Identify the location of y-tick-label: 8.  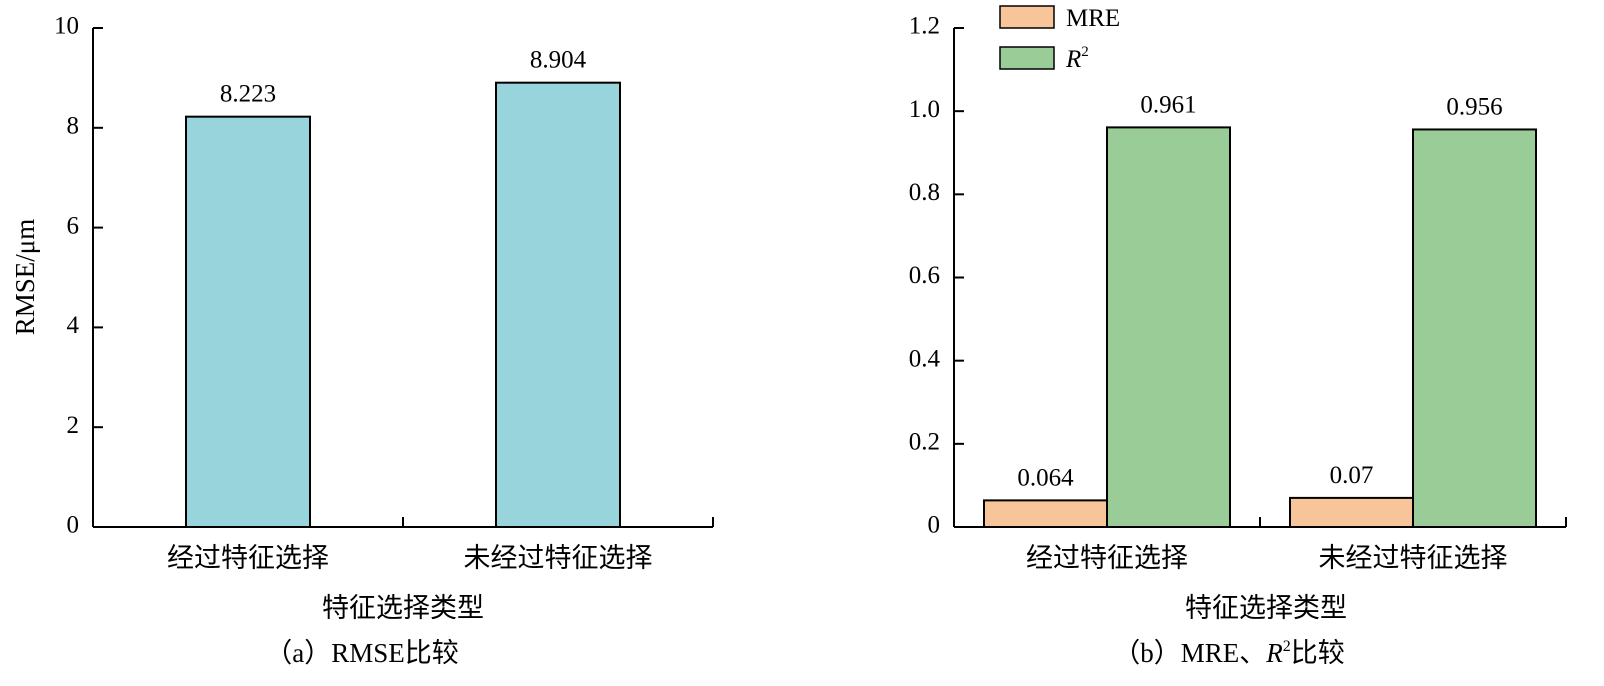
(73, 126).